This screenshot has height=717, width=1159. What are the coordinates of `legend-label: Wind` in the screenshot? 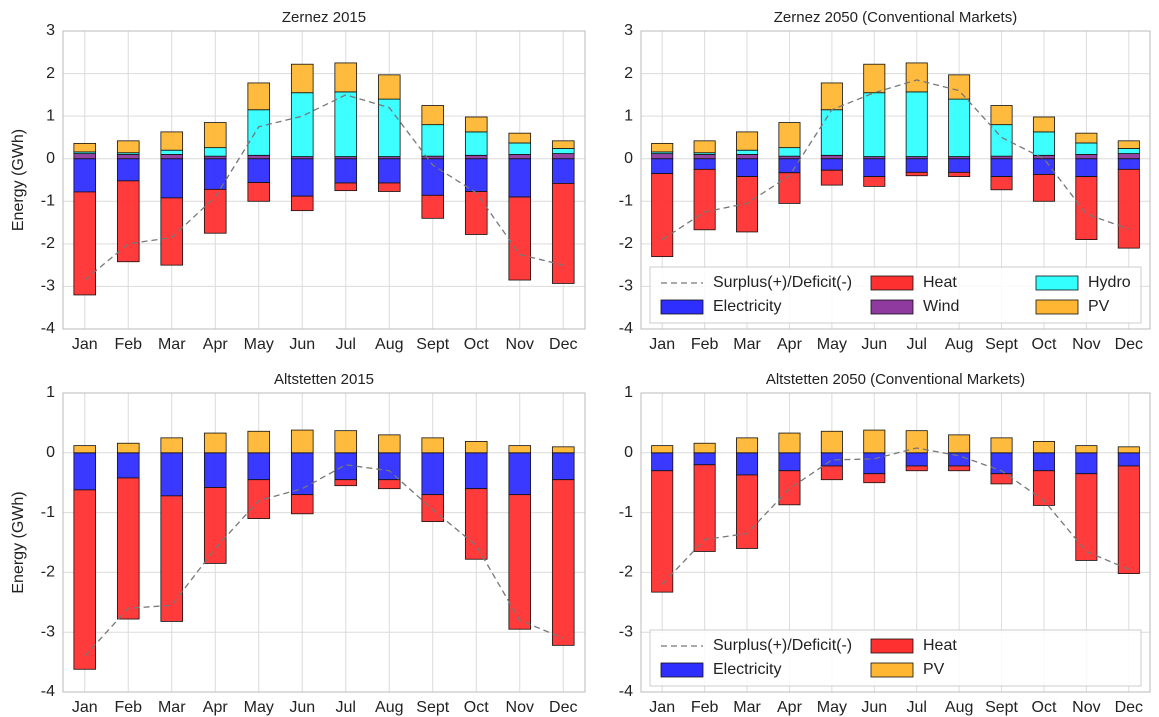 It's located at (941, 306).